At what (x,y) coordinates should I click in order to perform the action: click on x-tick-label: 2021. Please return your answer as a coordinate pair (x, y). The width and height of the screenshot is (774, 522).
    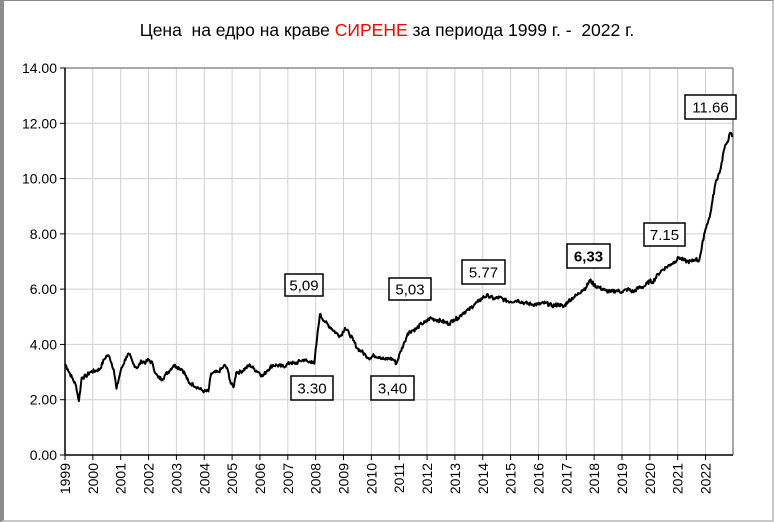
    Looking at the image, I should click on (678, 478).